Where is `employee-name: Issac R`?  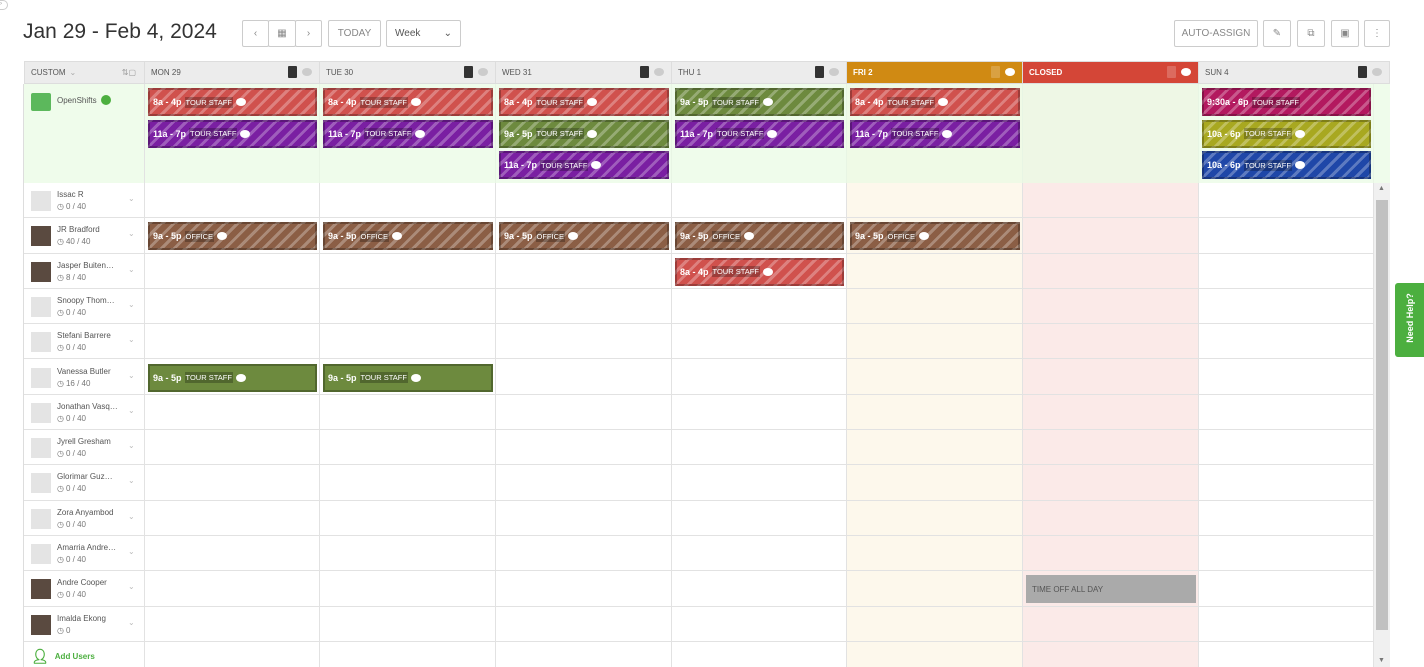
employee-name: Issac R is located at coordinates (70, 194).